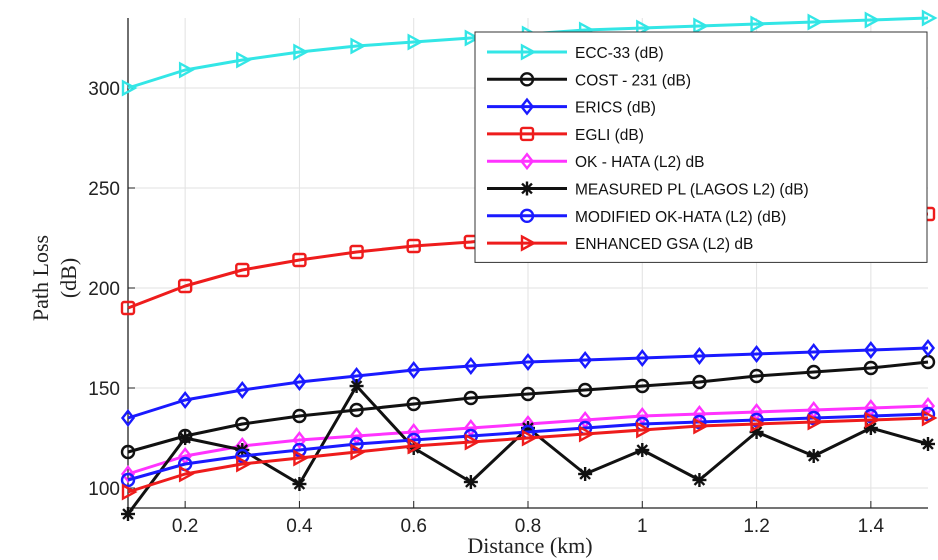 This screenshot has height=560, width=938. Describe the element at coordinates (414, 526) in the screenshot. I see `x-tick-label: 0.6` at that location.